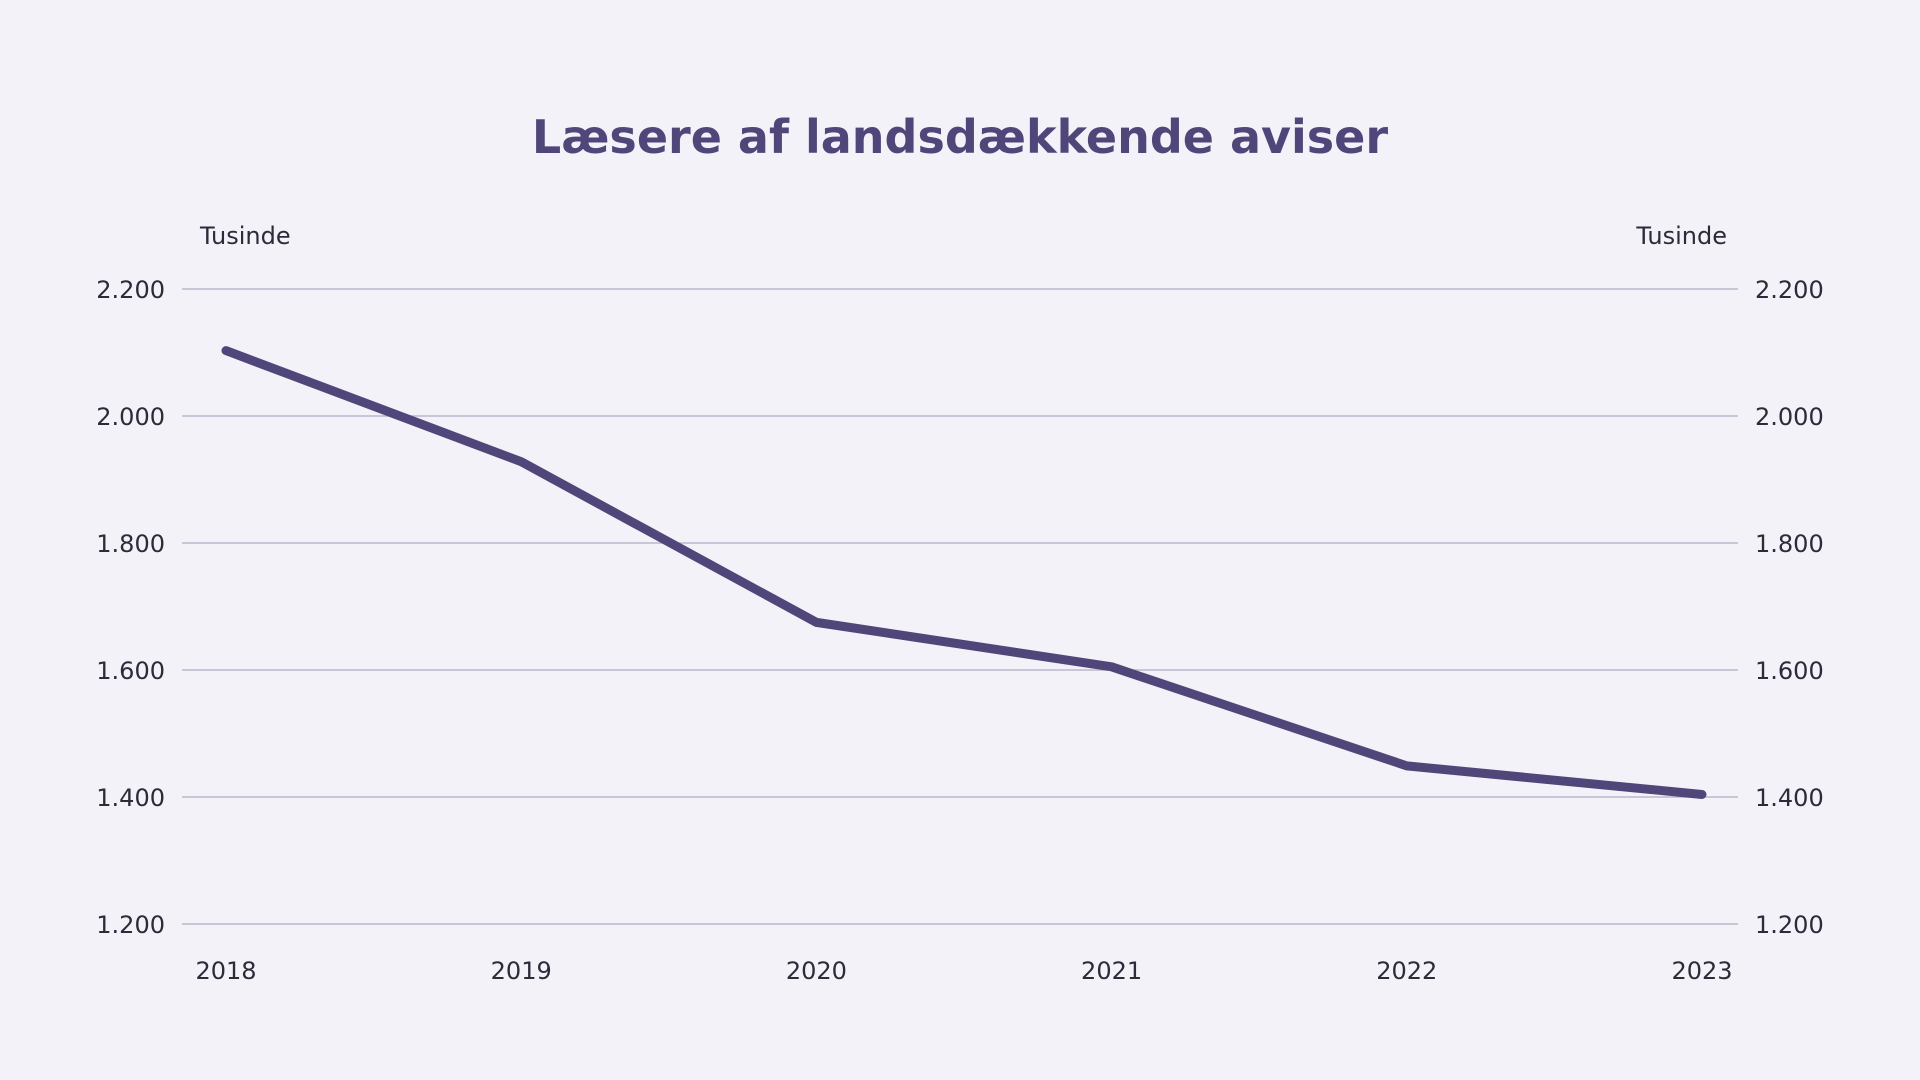  Describe the element at coordinates (1406, 971) in the screenshot. I see `x-tick-label: 2022` at that location.